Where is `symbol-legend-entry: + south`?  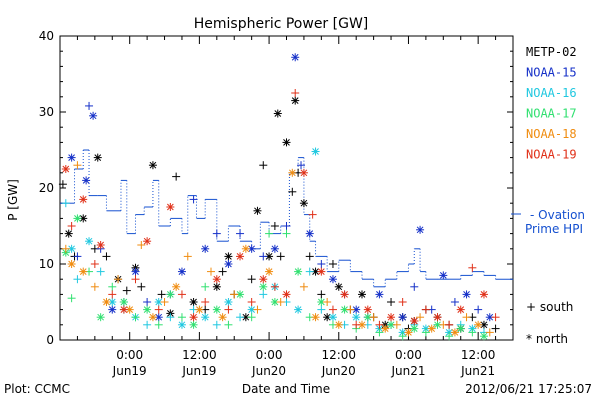 symbol-legend-entry: + south is located at coordinates (549, 307).